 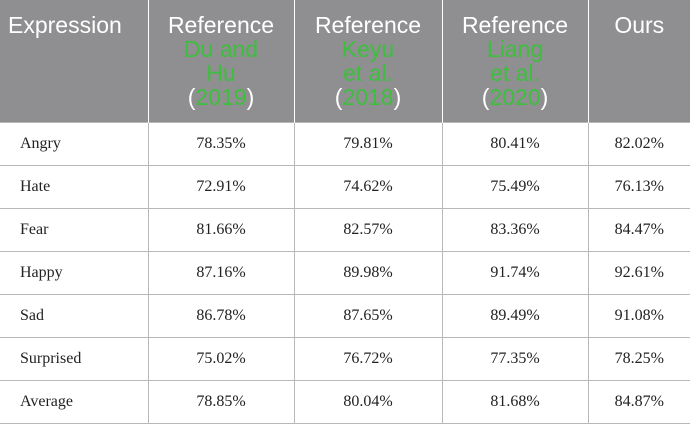 I want to click on value-cell: 82.02%, so click(x=638, y=143).